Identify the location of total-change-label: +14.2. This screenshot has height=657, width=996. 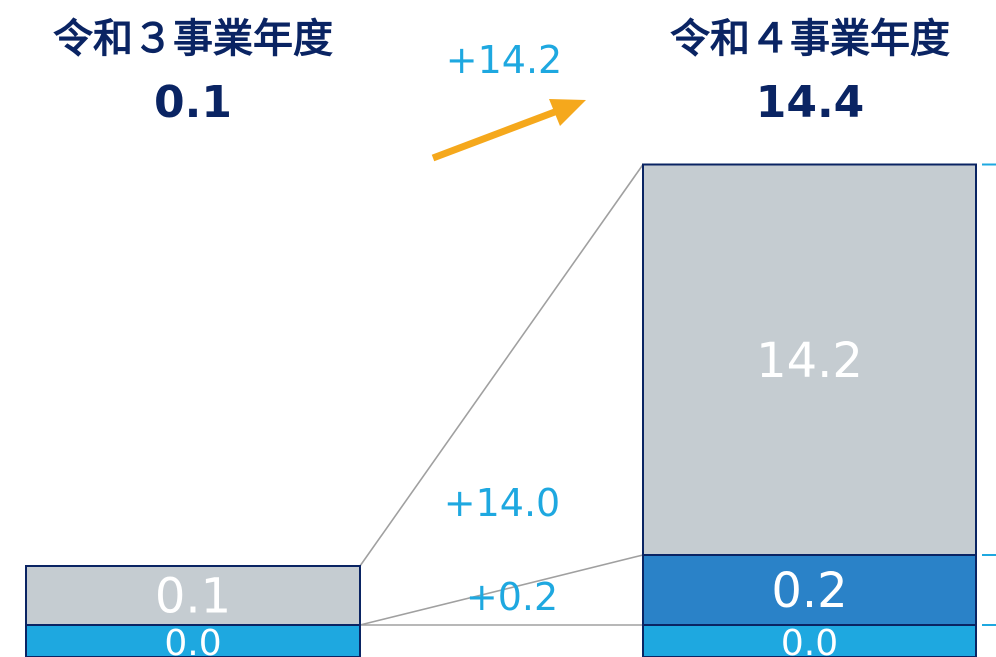
(504, 60).